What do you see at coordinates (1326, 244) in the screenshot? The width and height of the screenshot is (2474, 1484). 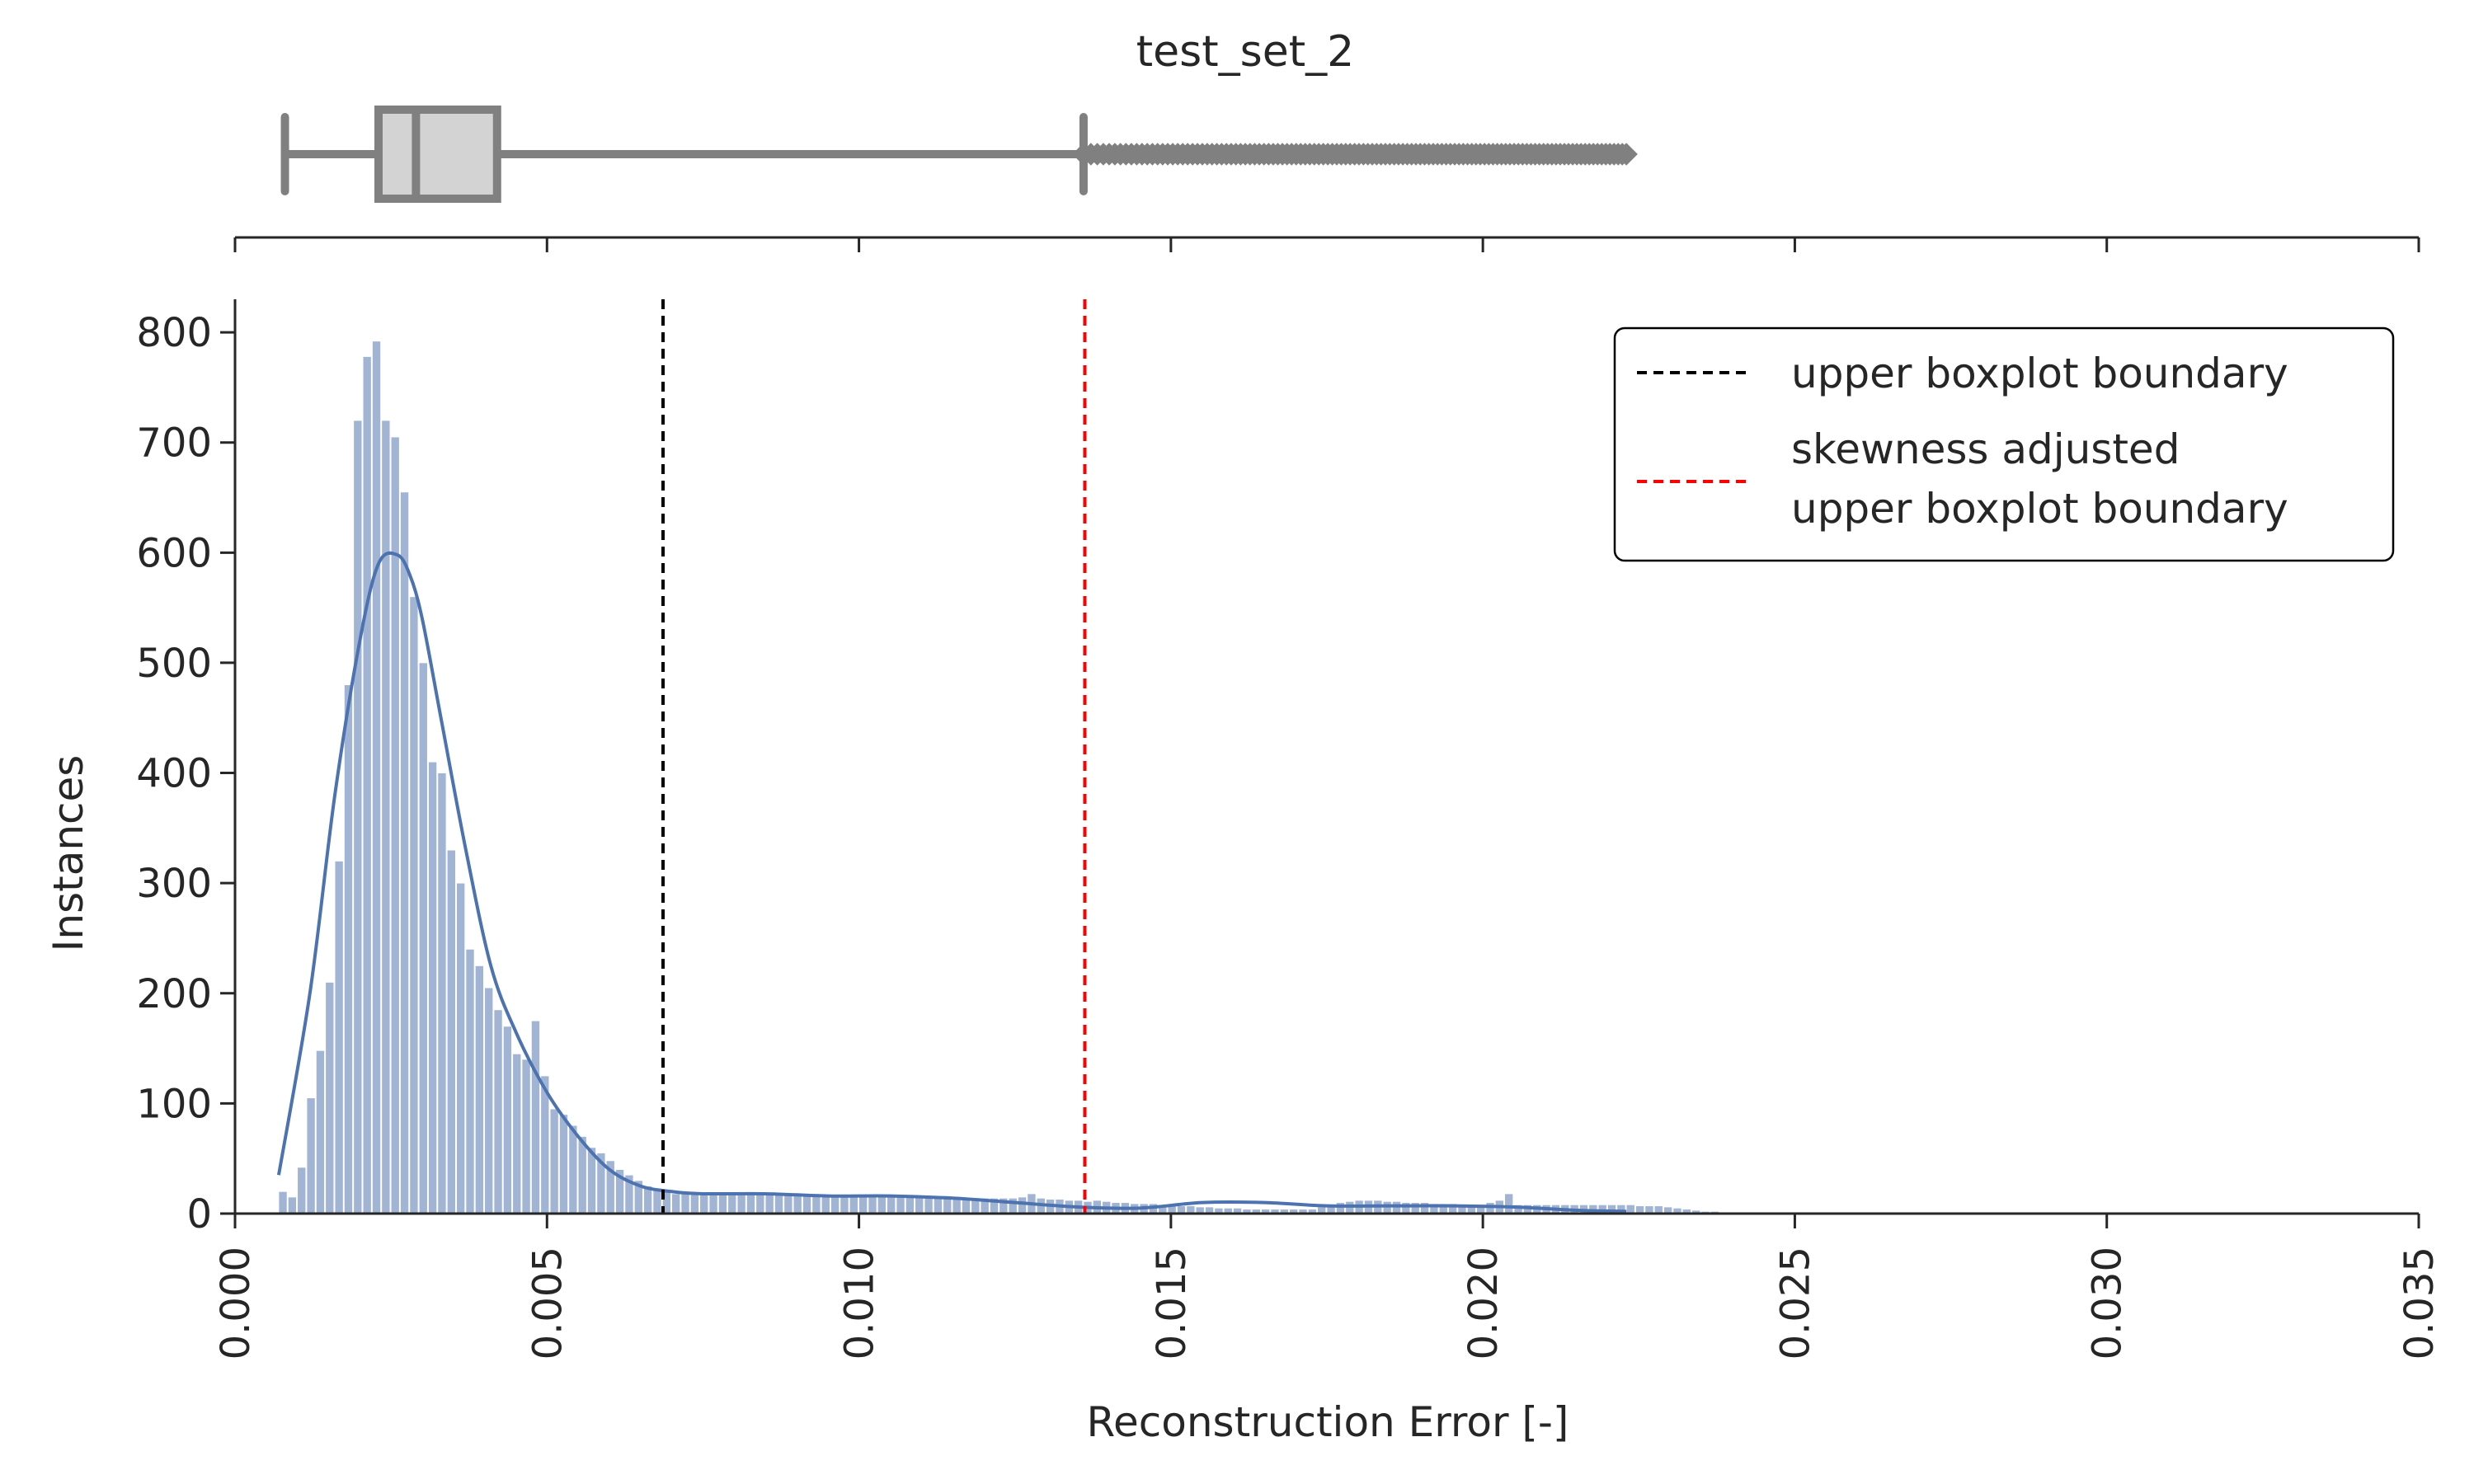 I see `boxplot-x-axis` at bounding box center [1326, 244].